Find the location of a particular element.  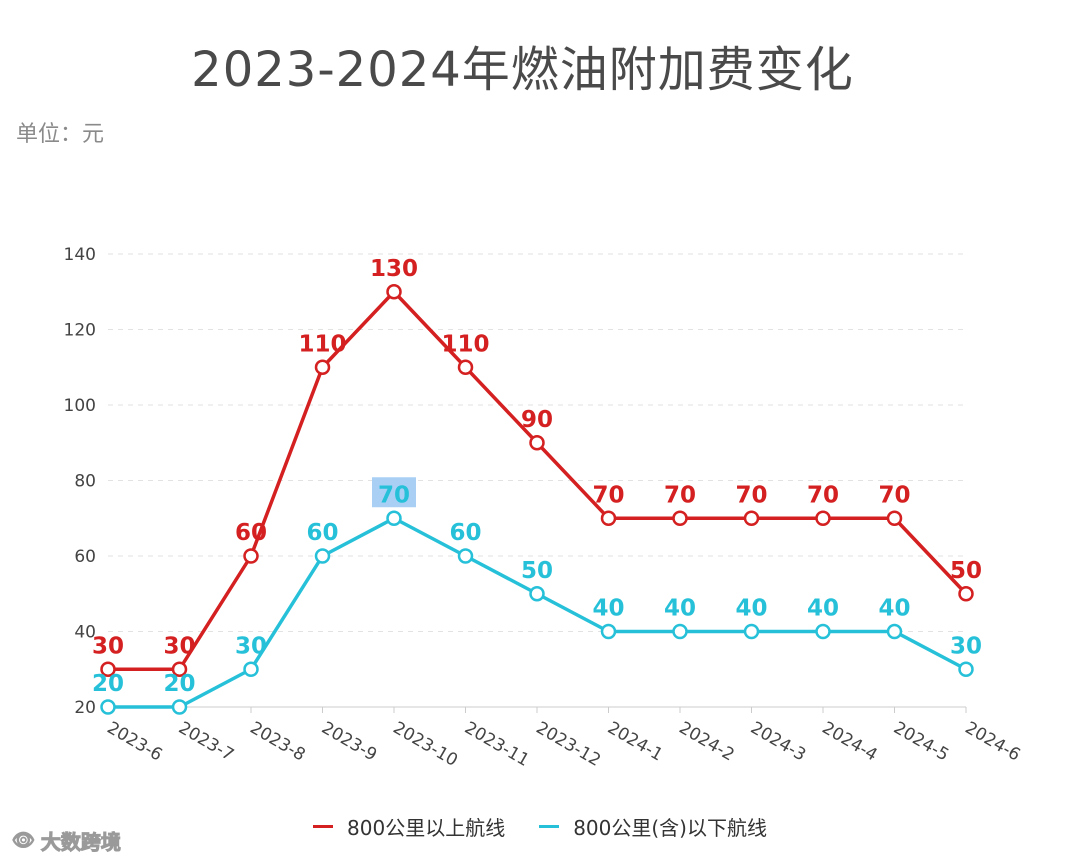

legend: 800公里以上航线 800公里(含)以下航线 is located at coordinates (540, 826).